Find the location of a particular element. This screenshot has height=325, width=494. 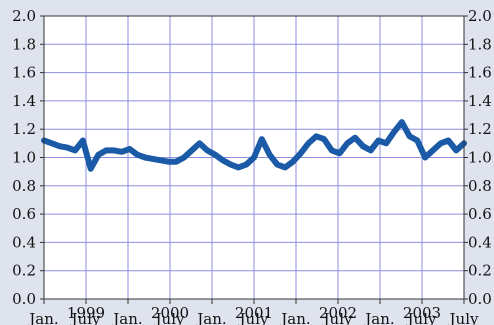

y-axis-left: 0.0 0.2 0.4 0.6 0.8 1.0 1.2 1.4 1.6 1.8 2.0 is located at coordinates (28, 157).